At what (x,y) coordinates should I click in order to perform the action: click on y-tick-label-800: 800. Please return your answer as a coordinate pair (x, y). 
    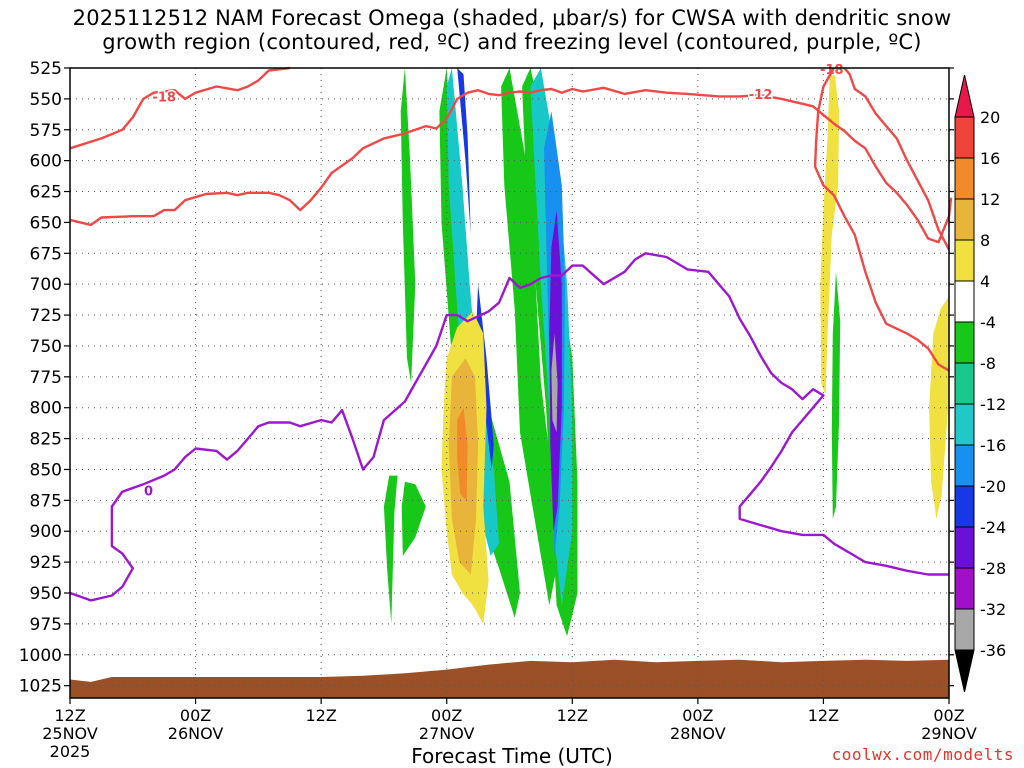
    Looking at the image, I should click on (46, 409).